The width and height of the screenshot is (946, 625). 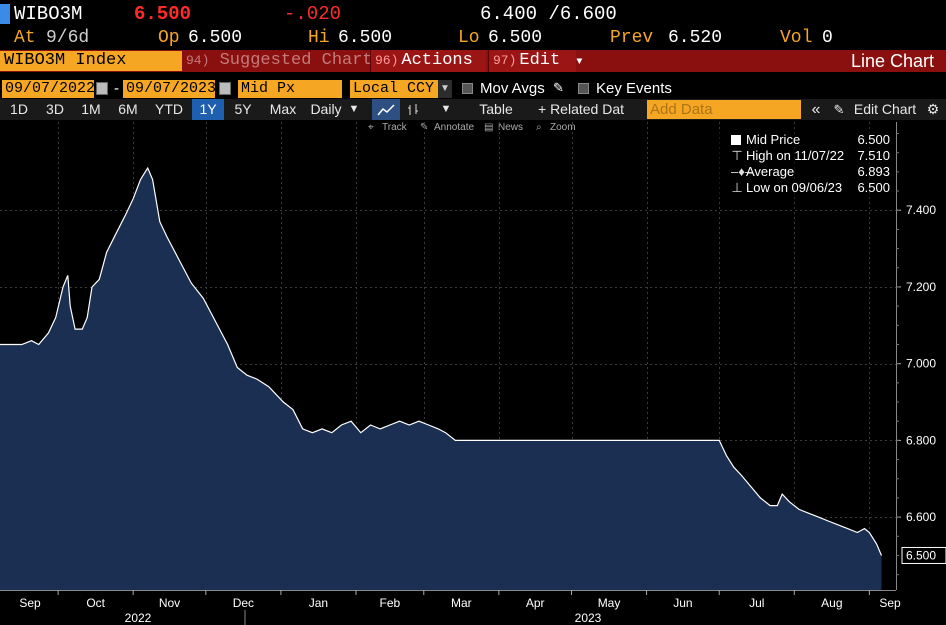 I want to click on x-month-label: Aug, so click(x=831, y=603).